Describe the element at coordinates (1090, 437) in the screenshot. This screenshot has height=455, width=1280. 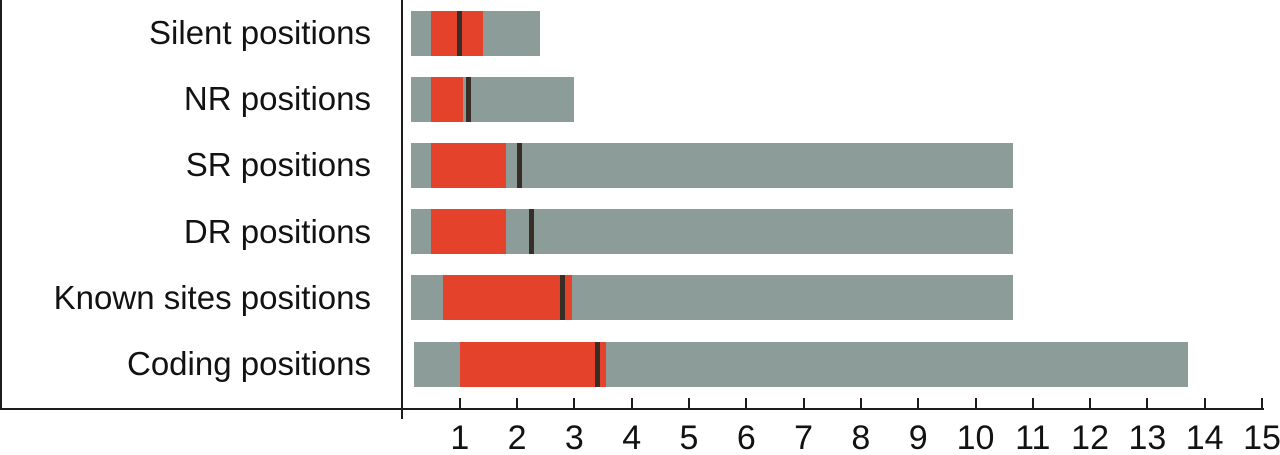
I see `x-tick-label: 12` at that location.